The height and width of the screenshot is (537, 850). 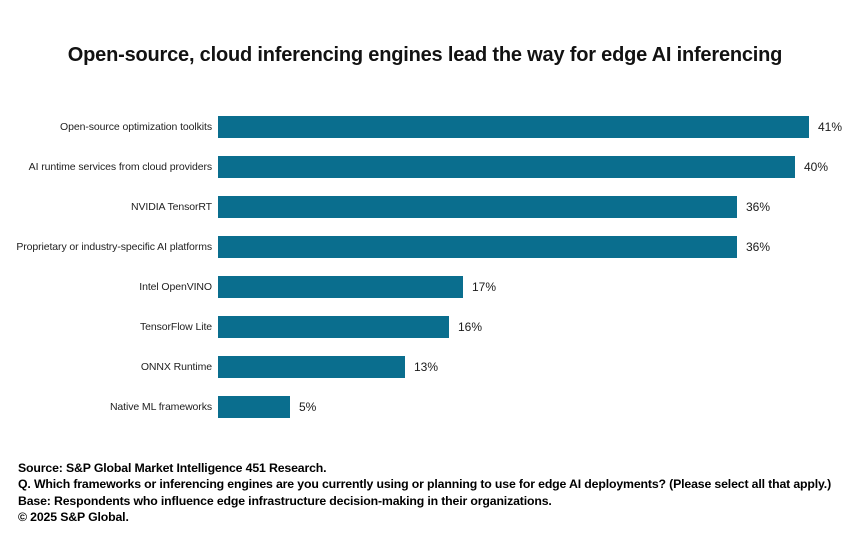 What do you see at coordinates (176, 367) in the screenshot?
I see `category-label: ONNX Runtime` at bounding box center [176, 367].